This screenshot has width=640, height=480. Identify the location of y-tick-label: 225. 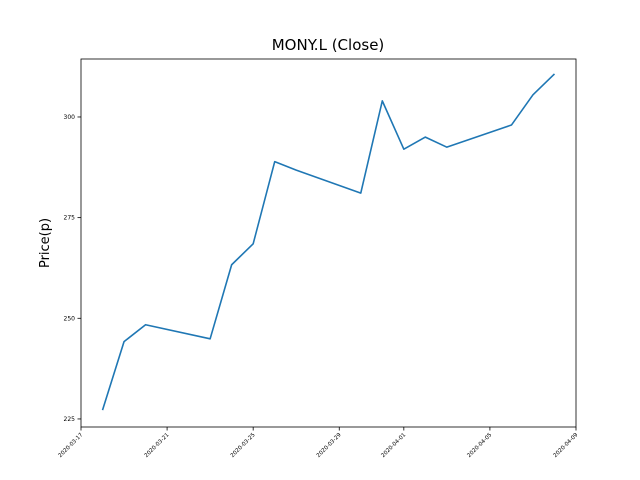
(70, 419).